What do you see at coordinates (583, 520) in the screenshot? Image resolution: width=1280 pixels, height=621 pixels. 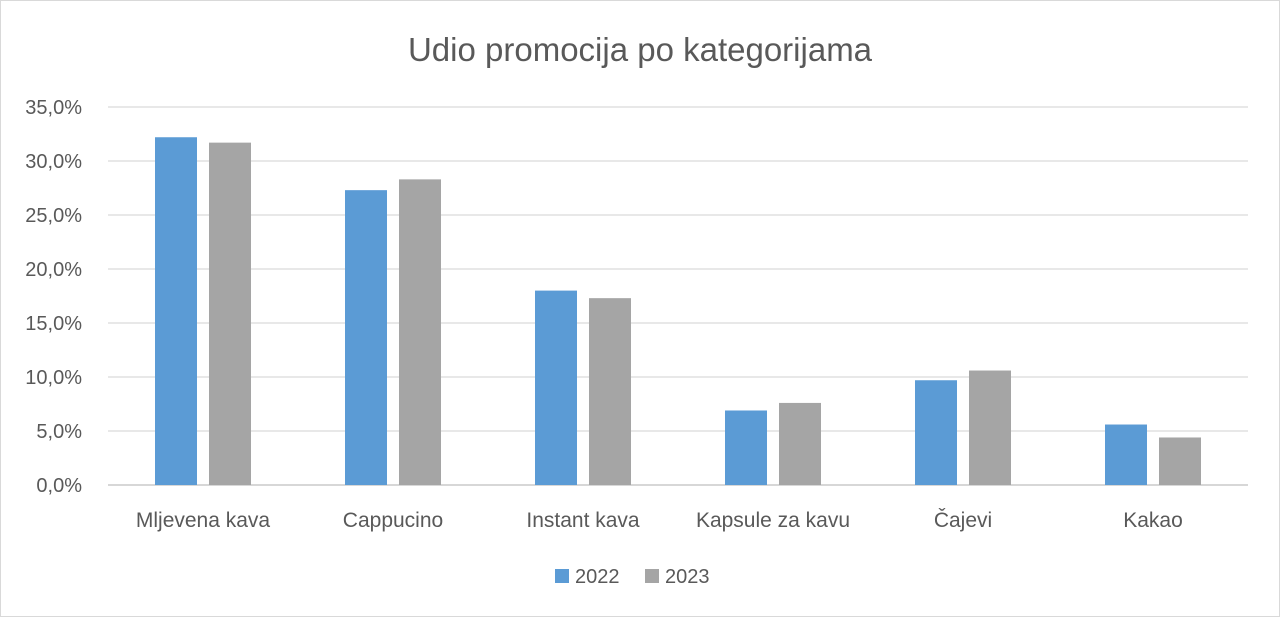 I see `x-category-label: Instant kava` at bounding box center [583, 520].